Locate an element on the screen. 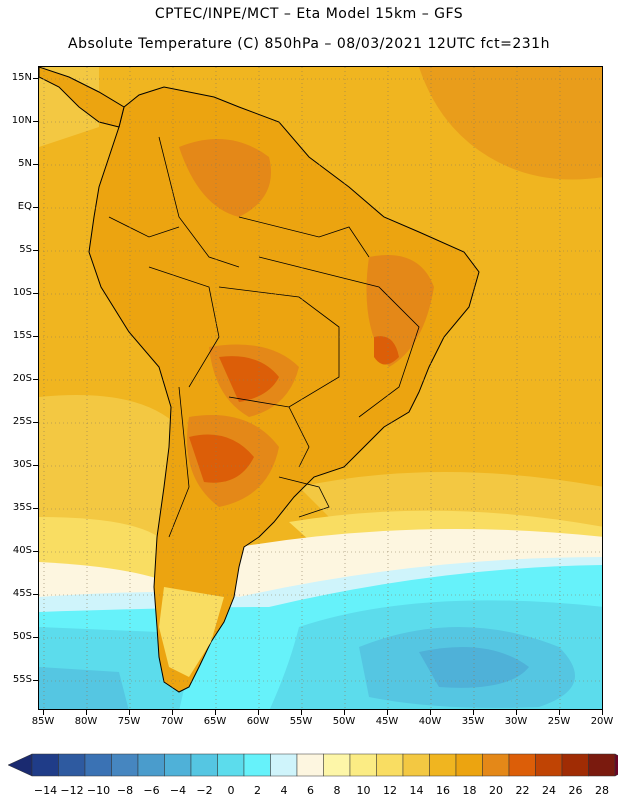  border-peru is located at coordinates (184, 327).